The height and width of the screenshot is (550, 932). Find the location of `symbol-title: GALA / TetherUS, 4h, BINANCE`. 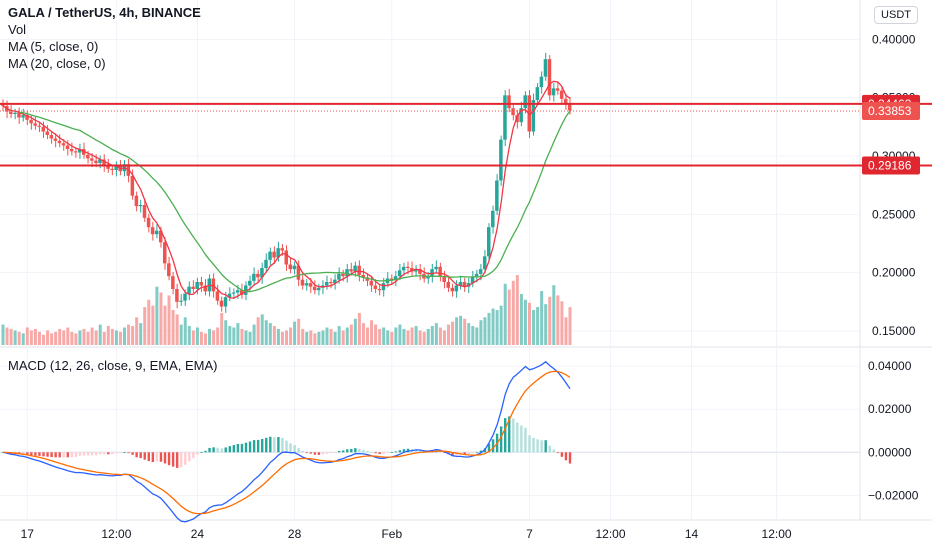

symbol-title: GALA / TetherUS, 4h, BINANCE is located at coordinates (104, 12).